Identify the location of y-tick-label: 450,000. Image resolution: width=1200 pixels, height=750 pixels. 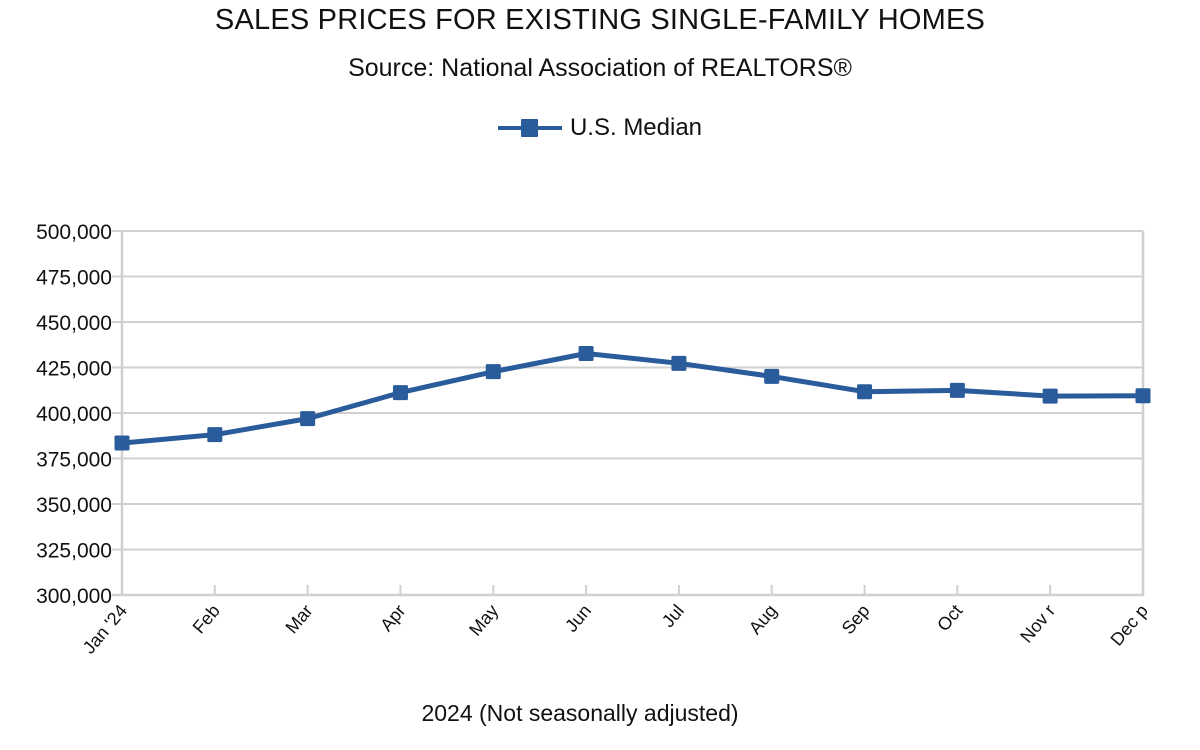
(74, 323).